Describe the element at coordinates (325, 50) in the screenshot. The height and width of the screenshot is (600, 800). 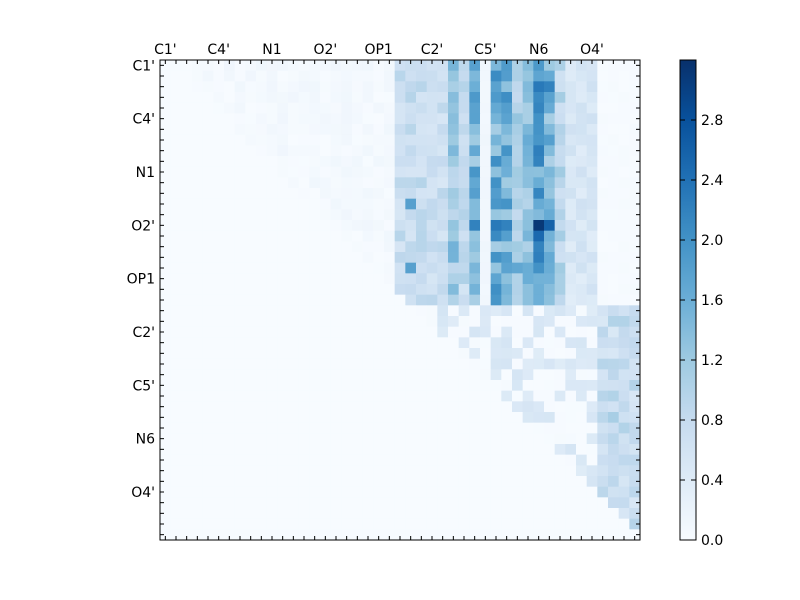
I see `x-tick-label: O2'` at that location.